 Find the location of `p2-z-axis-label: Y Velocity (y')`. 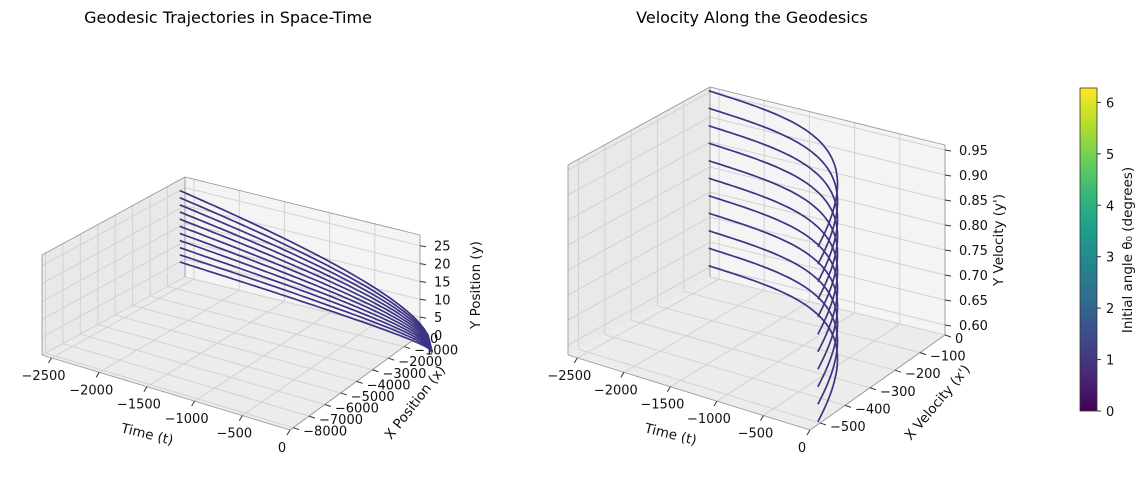

p2-z-axis-label: Y Velocity (y') is located at coordinates (999, 240).